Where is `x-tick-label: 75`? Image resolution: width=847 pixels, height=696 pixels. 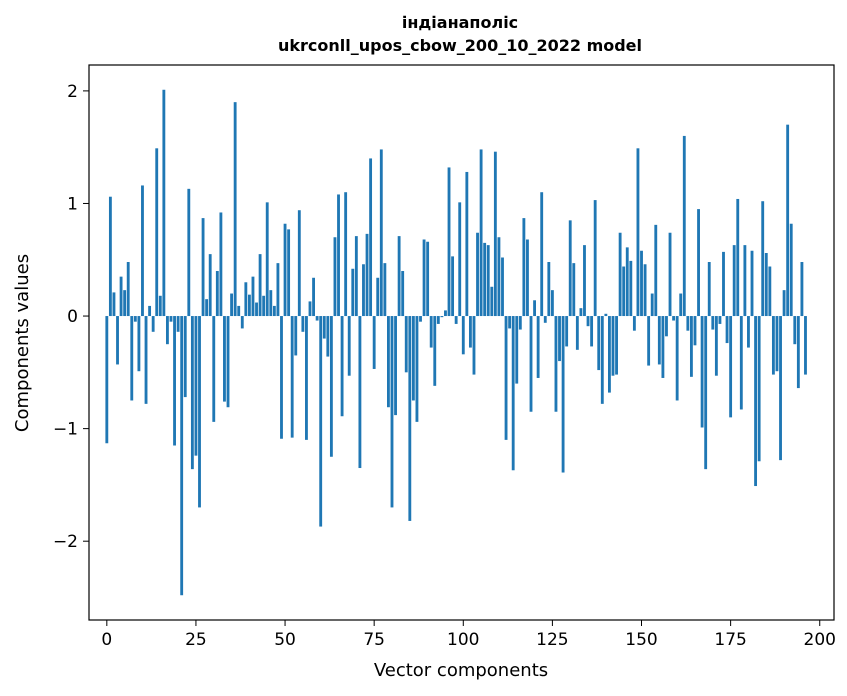
x-tick-label: 75 is located at coordinates (374, 640).